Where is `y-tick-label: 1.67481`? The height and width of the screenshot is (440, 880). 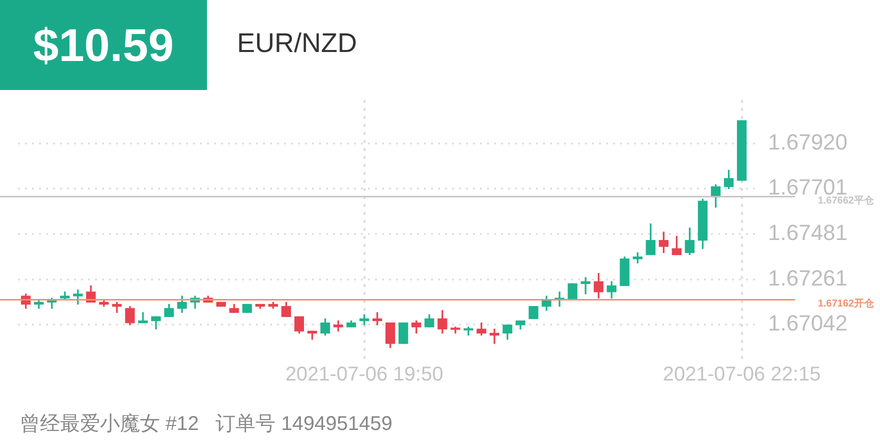 y-tick-label: 1.67481 is located at coordinates (808, 232).